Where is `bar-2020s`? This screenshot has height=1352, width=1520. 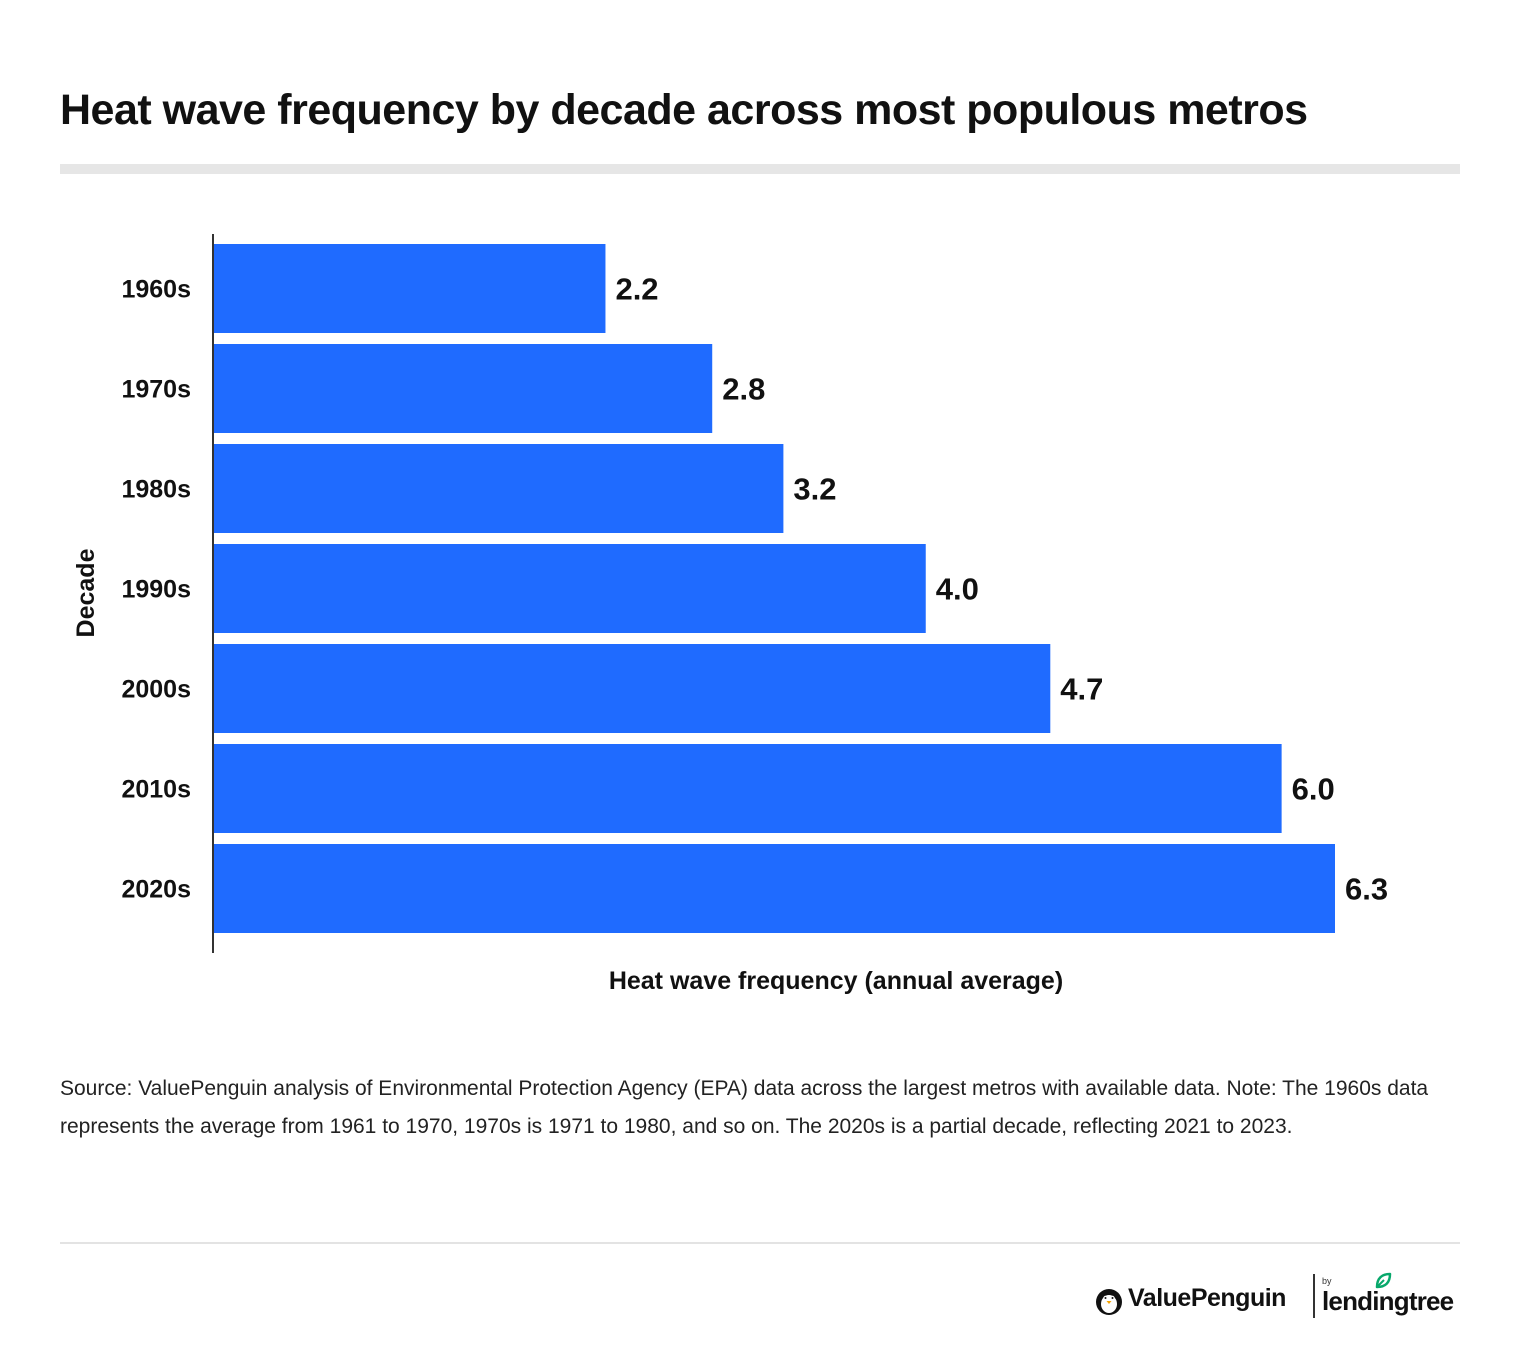
bar-2020s is located at coordinates (774, 888).